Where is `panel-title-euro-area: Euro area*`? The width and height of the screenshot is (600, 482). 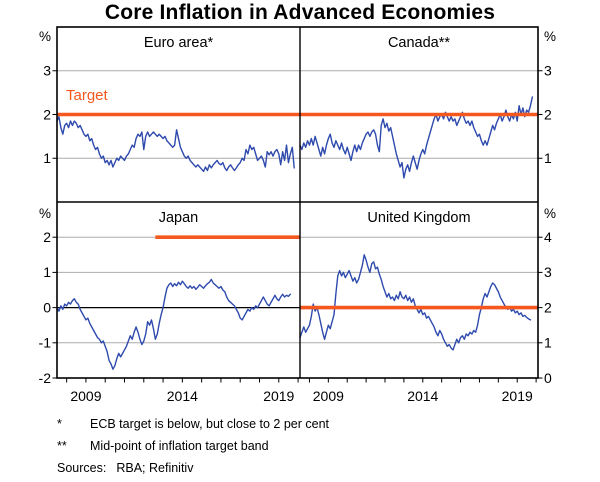
panel-title-euro-area: Euro area* is located at coordinates (179, 43).